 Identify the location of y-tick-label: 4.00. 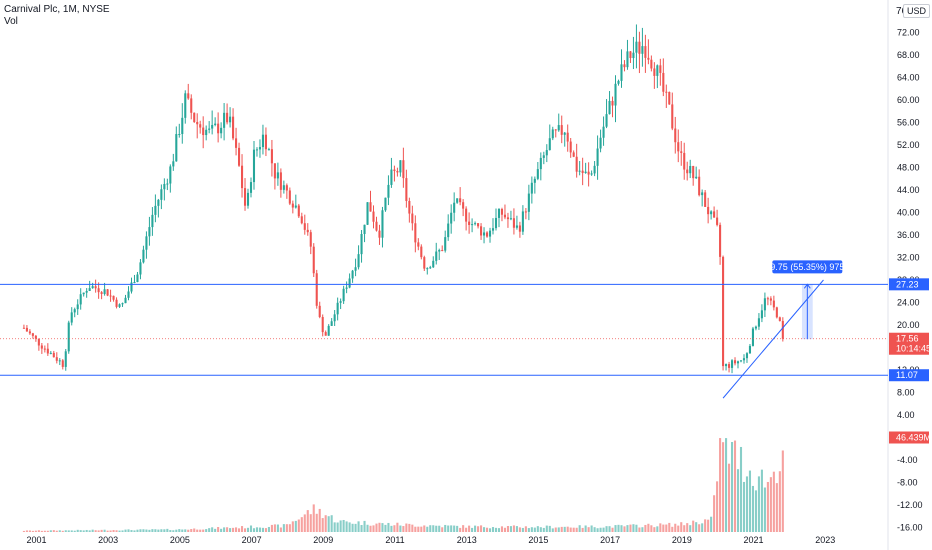
(906, 415).